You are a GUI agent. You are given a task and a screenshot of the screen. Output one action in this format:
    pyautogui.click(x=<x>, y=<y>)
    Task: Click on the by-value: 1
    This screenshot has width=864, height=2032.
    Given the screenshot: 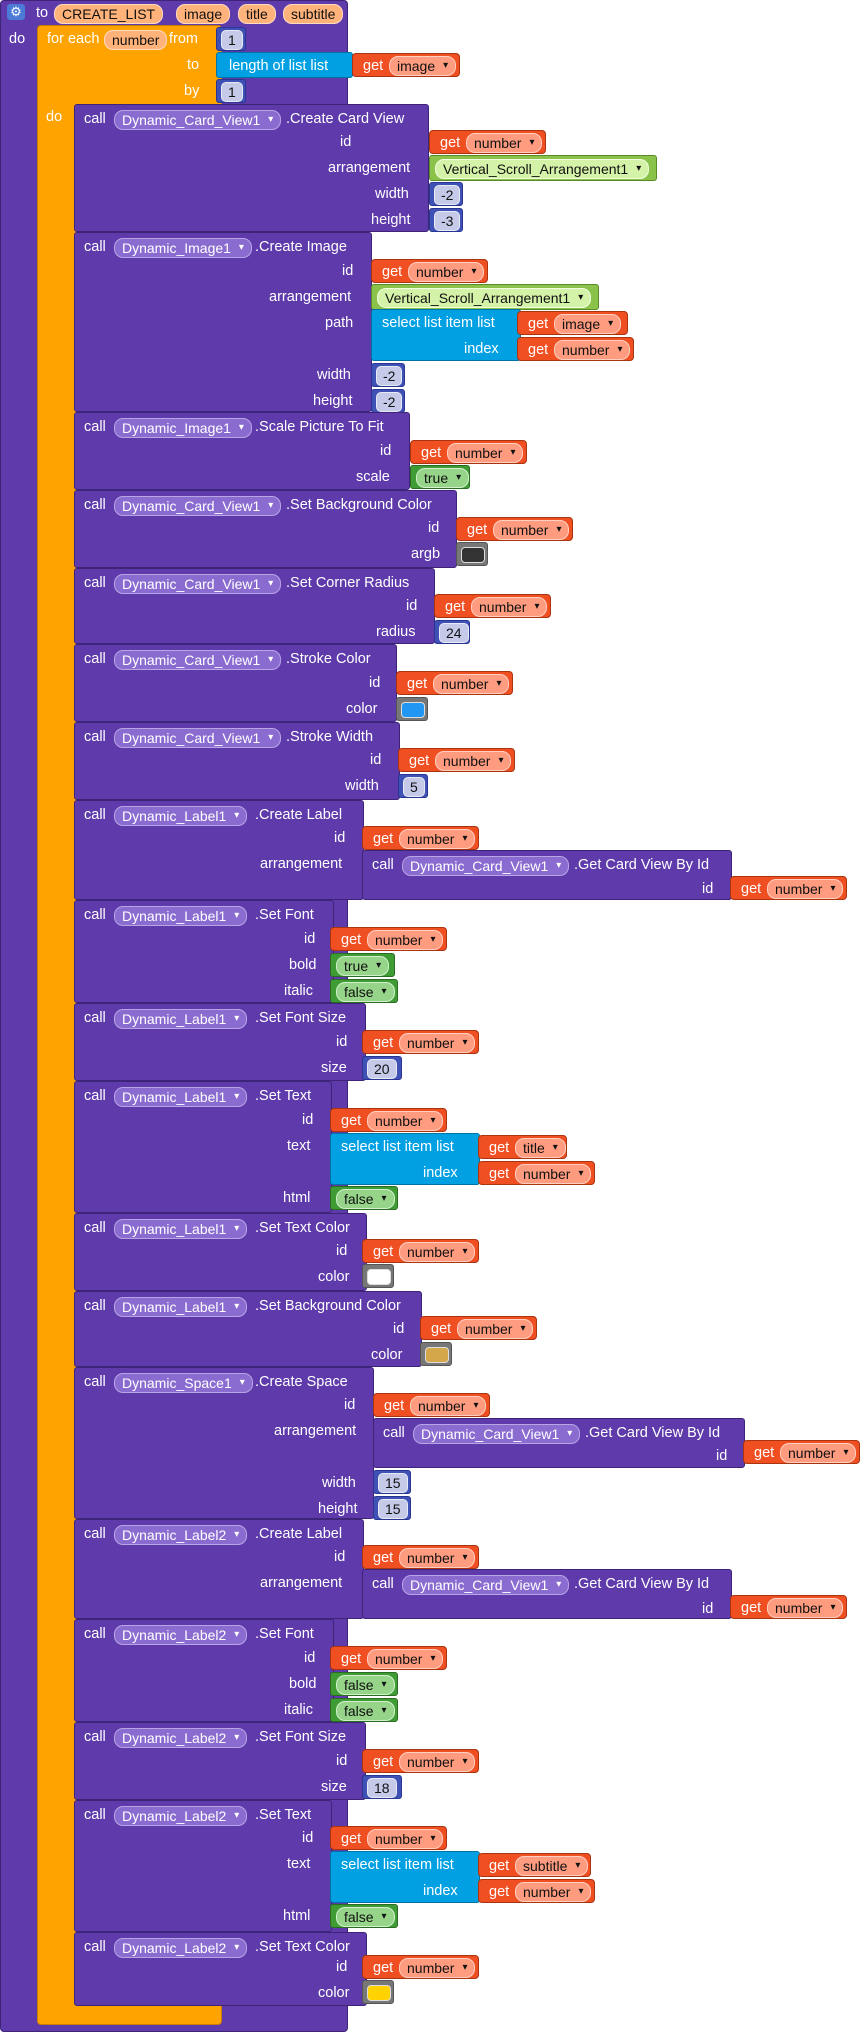 What is the action you would take?
    pyautogui.click(x=232, y=92)
    